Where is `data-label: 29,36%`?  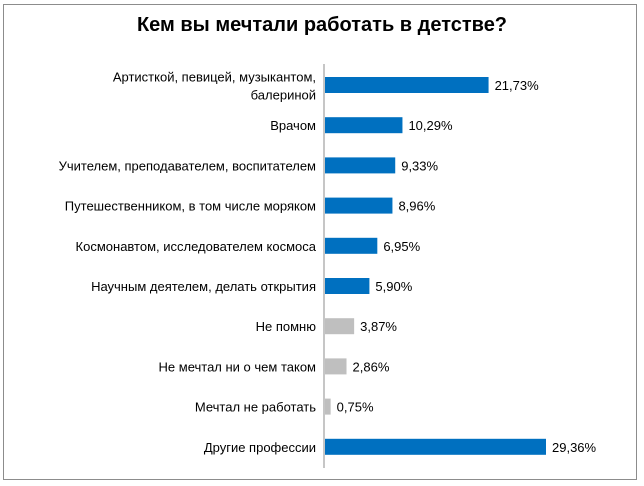 data-label: 29,36% is located at coordinates (574, 447).